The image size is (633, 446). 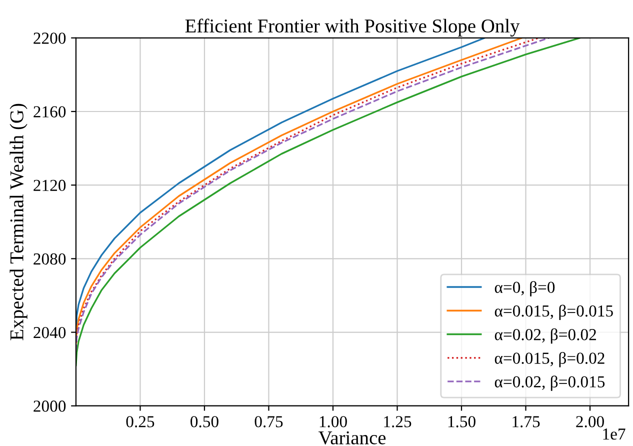 I want to click on x-tick-label: 1.00, so click(x=333, y=422).